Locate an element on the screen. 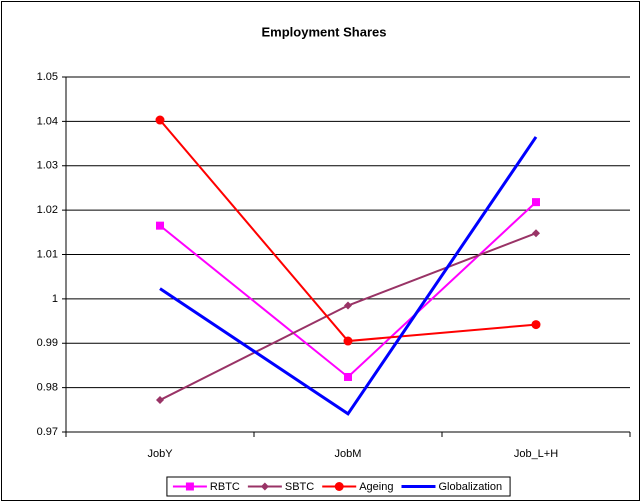 Image resolution: width=642 pixels, height=503 pixels. chart-title: Employment Shares is located at coordinates (324, 31).